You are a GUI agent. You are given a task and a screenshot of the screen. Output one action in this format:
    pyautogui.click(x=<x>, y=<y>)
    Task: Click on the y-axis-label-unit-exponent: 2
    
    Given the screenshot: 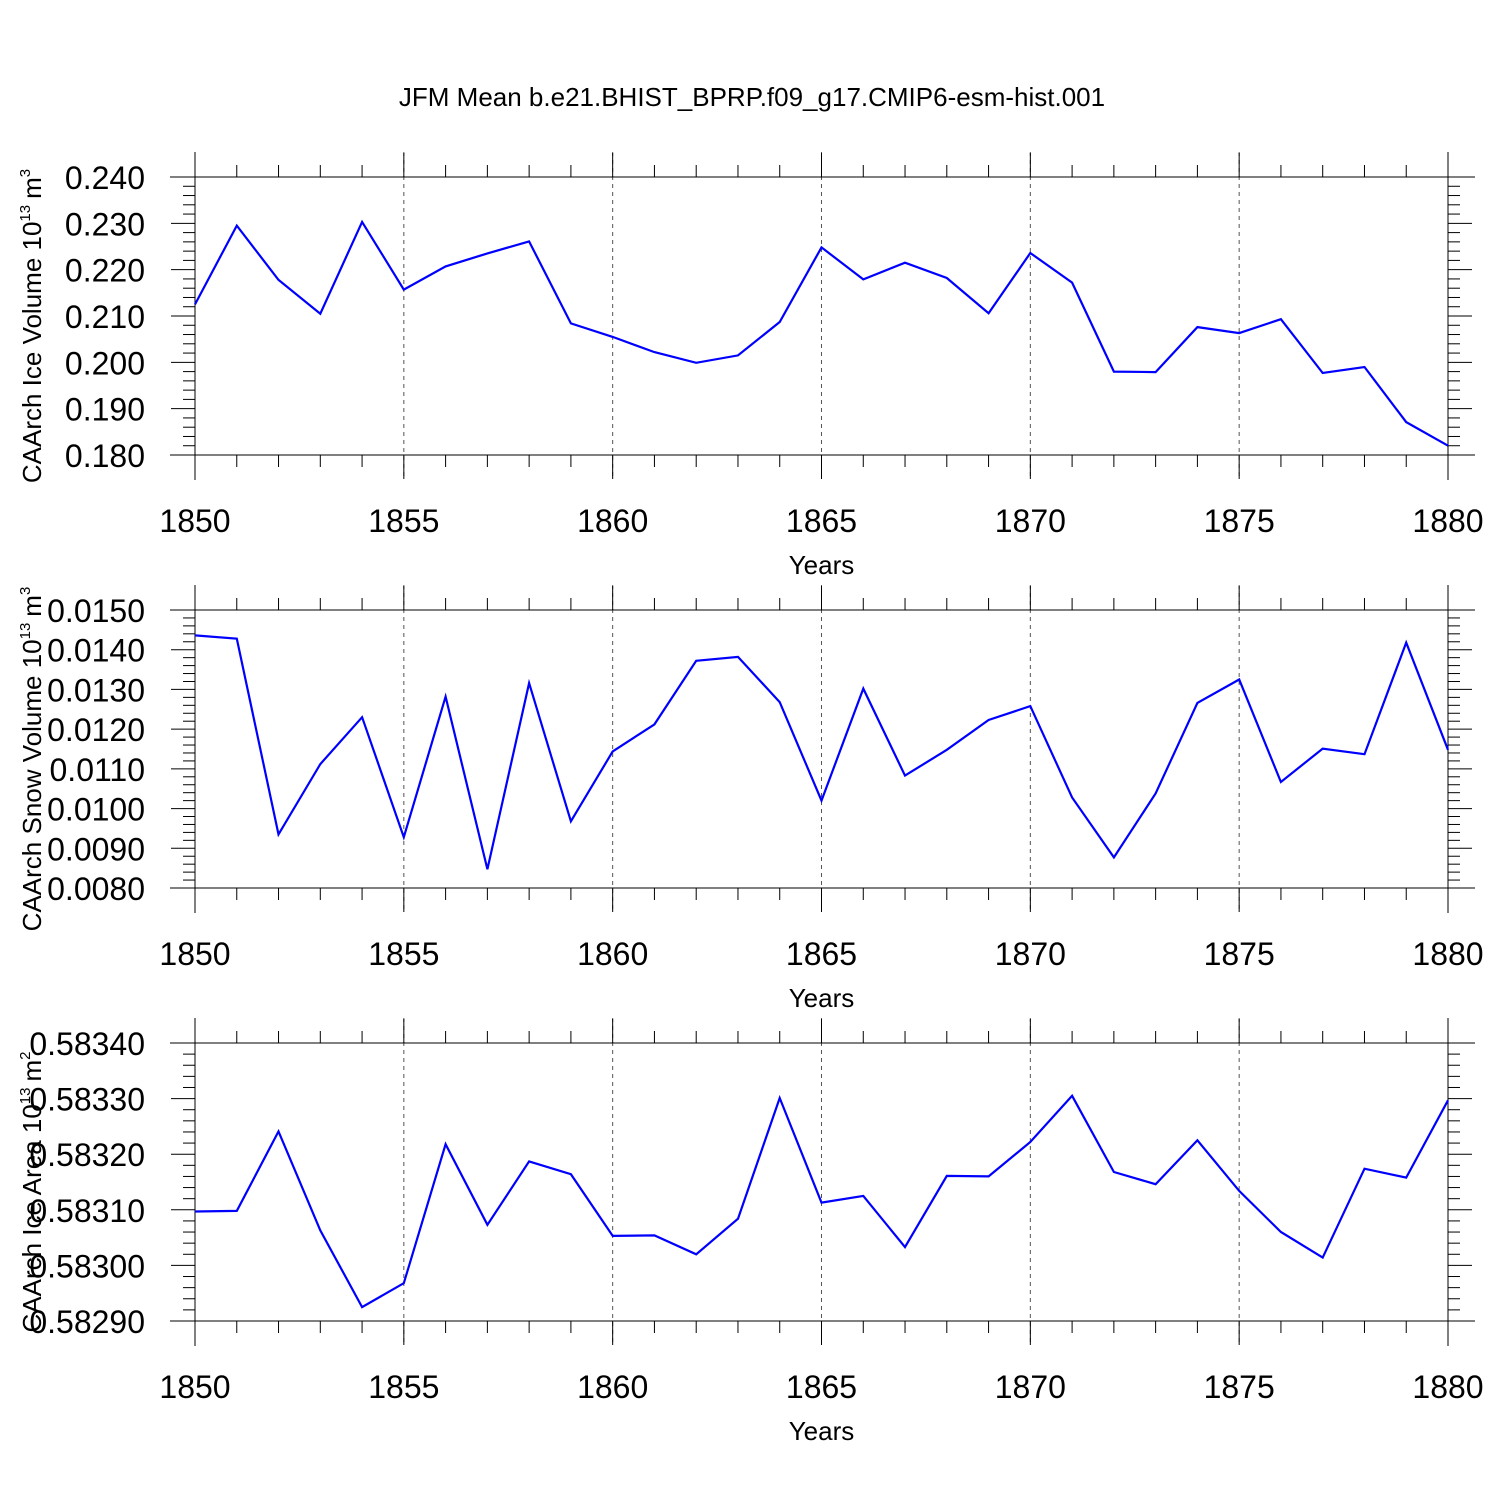 What is the action you would take?
    pyautogui.click(x=25, y=1055)
    